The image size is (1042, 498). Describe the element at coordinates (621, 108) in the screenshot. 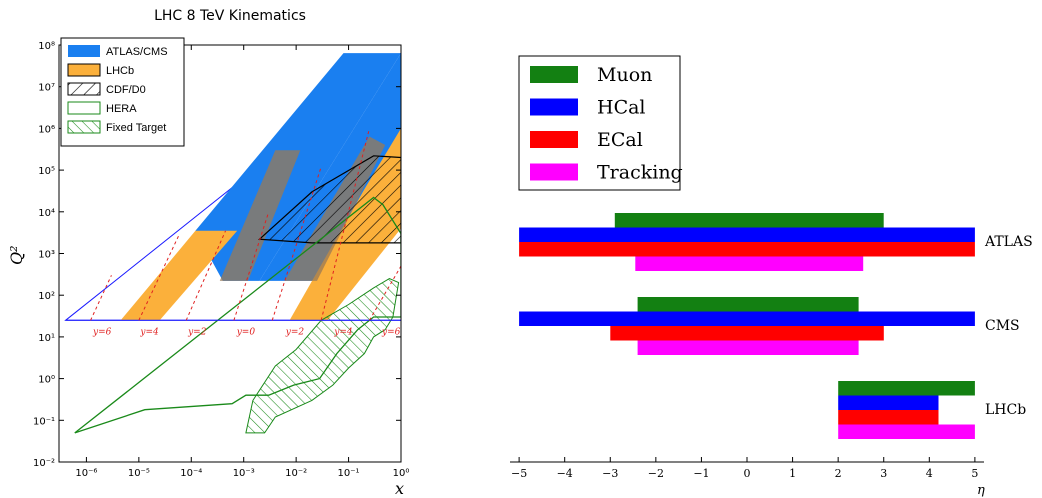

I see `legend-label: HCal` at that location.